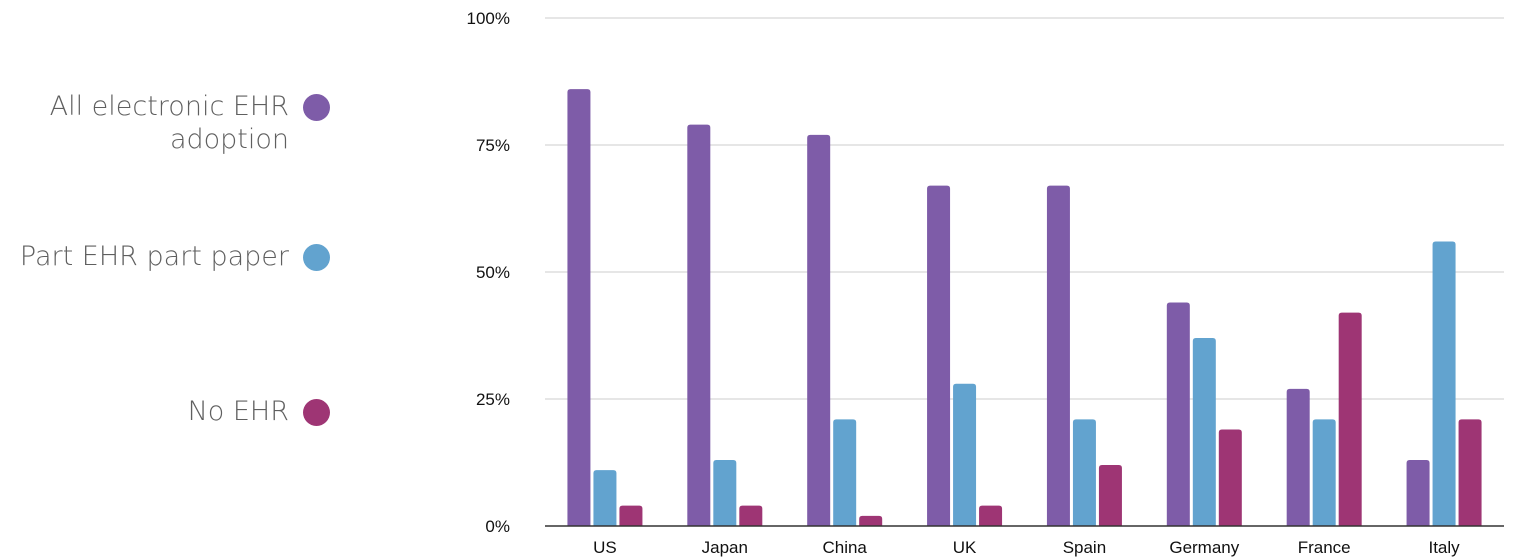  I want to click on x-tick-label: Germany, so click(1204, 547).